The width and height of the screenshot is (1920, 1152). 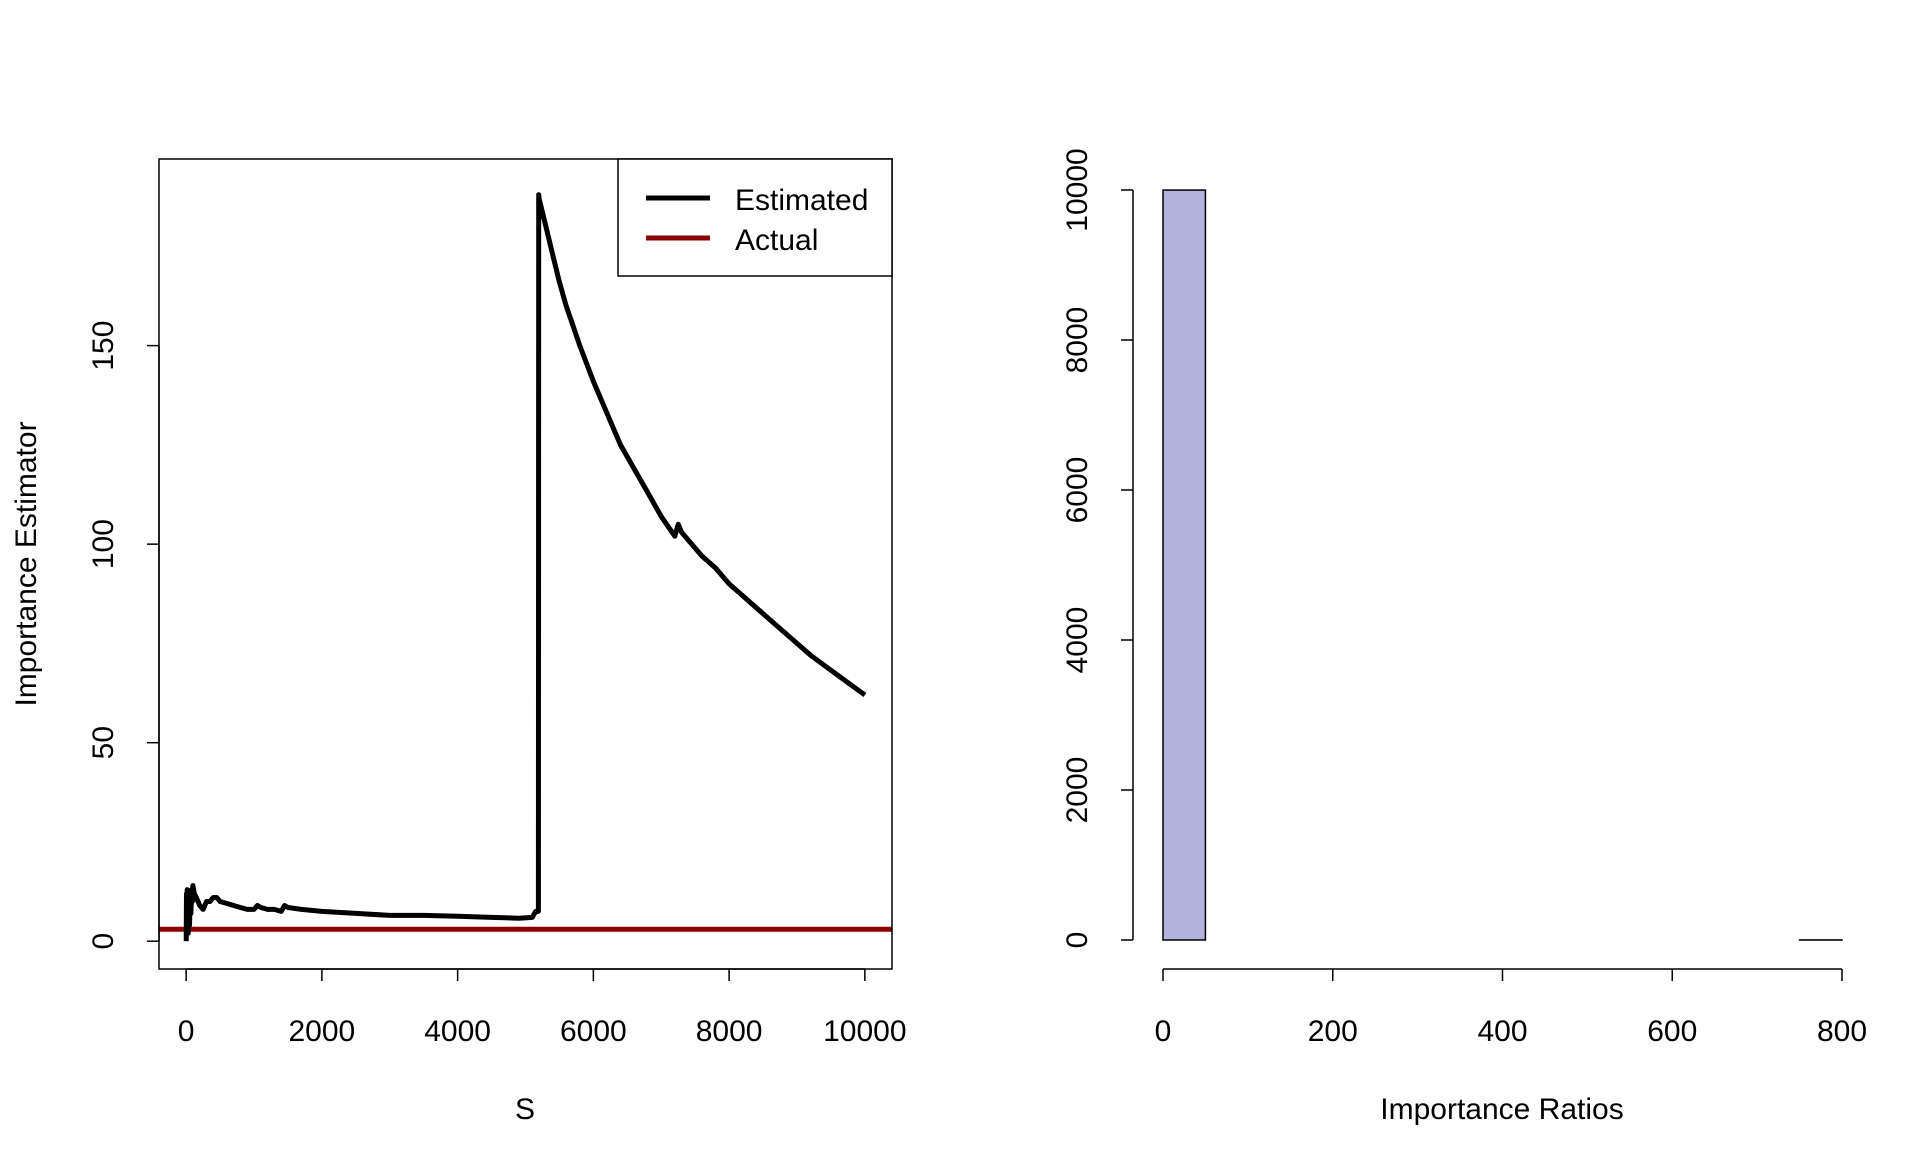 I want to click on left-y-tick-label: 50, so click(x=103, y=742).